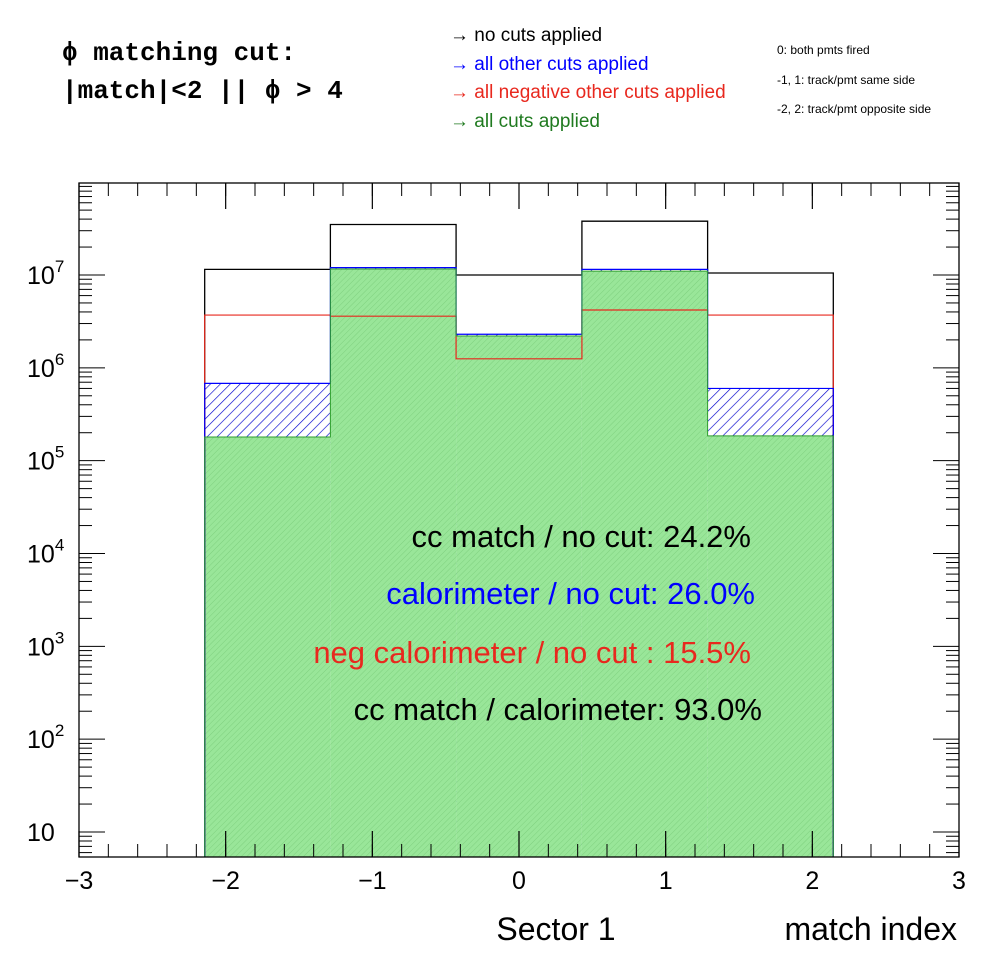 The width and height of the screenshot is (998, 975). Describe the element at coordinates (45, 644) in the screenshot. I see `y-tick-label: 10³` at that location.